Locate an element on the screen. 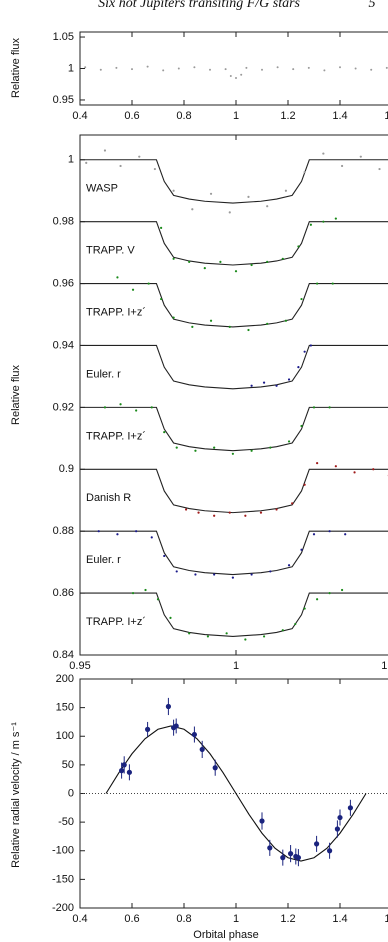  y-tick-label: -100 is located at coordinates (63, 851).